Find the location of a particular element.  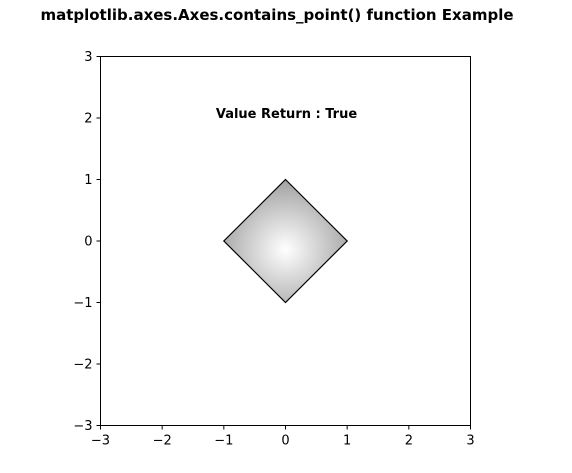

x-tick-label: 2 is located at coordinates (409, 441).